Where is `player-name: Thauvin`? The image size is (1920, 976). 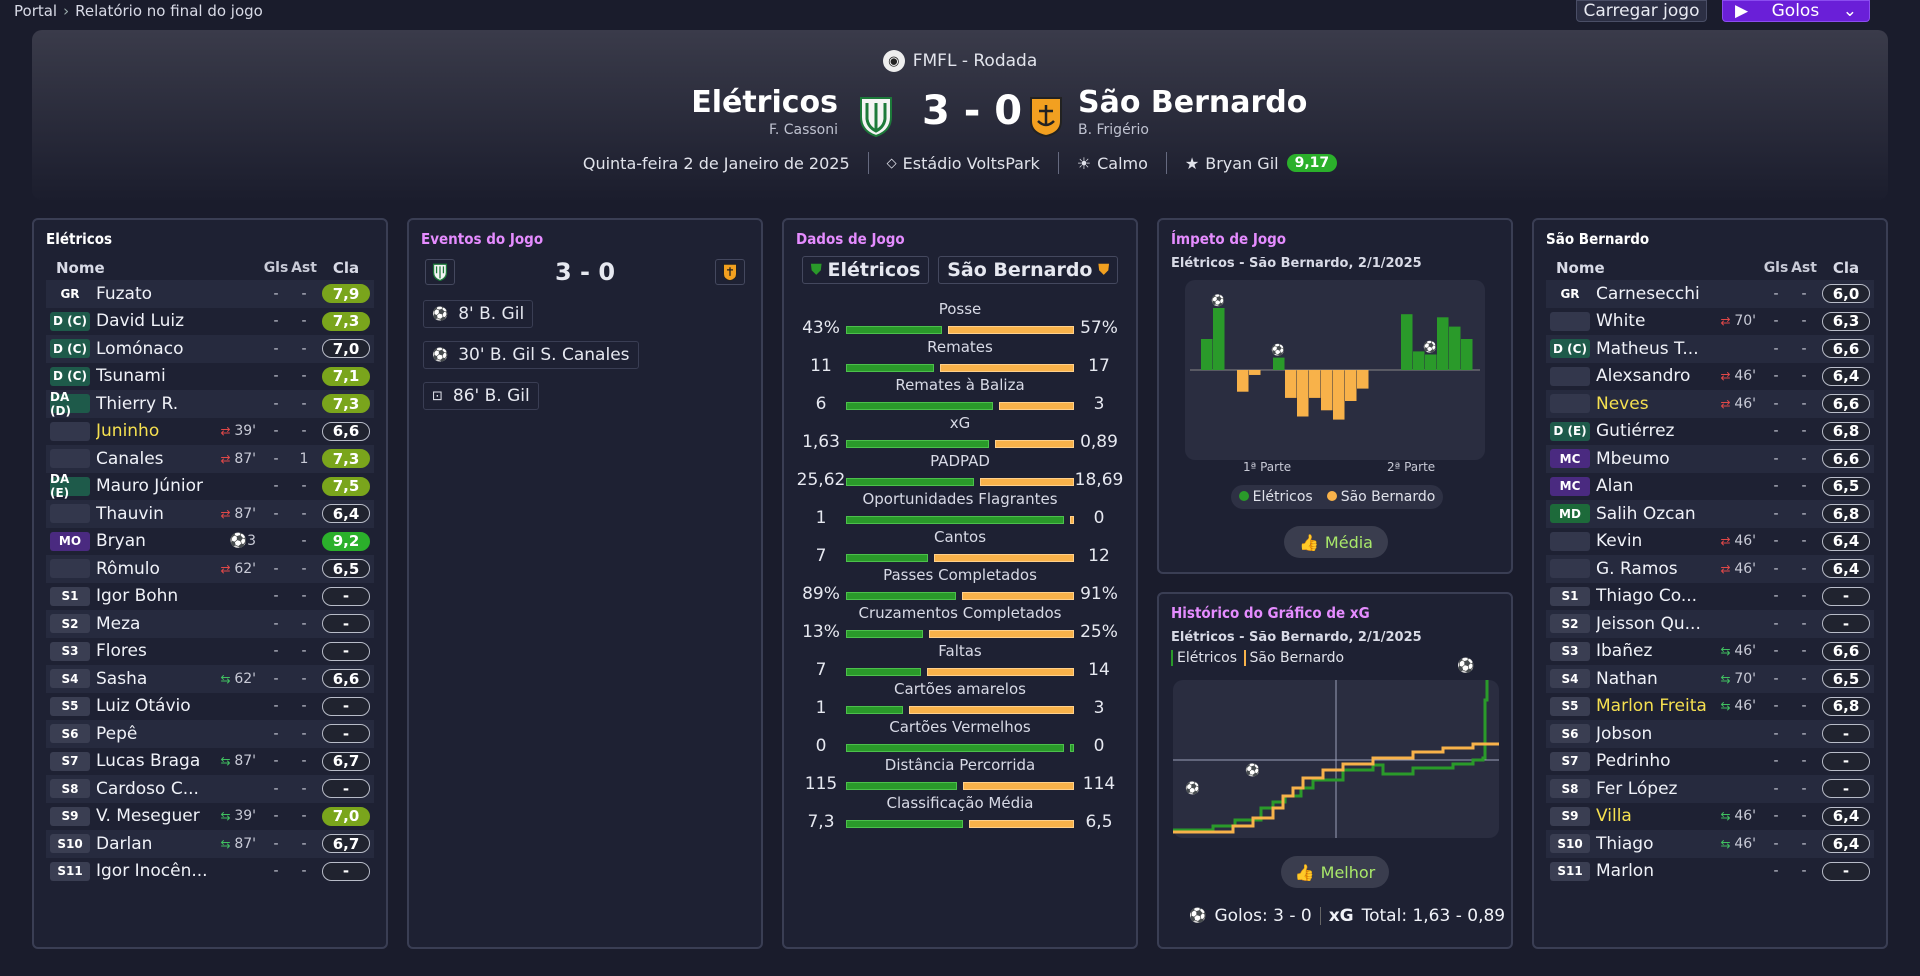 player-name: Thauvin is located at coordinates (130, 513).